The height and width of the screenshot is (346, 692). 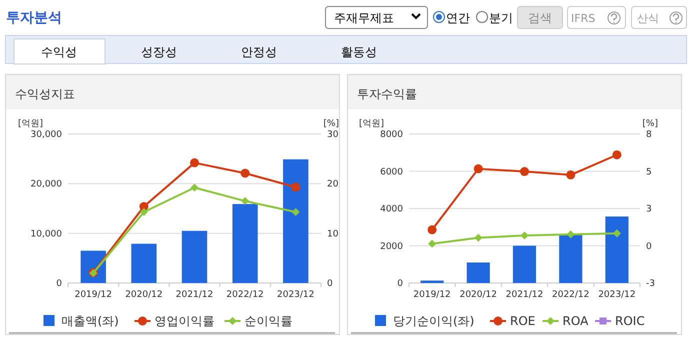 What do you see at coordinates (46, 234) in the screenshot?
I see `y-tick-label: 10,000` at bounding box center [46, 234].